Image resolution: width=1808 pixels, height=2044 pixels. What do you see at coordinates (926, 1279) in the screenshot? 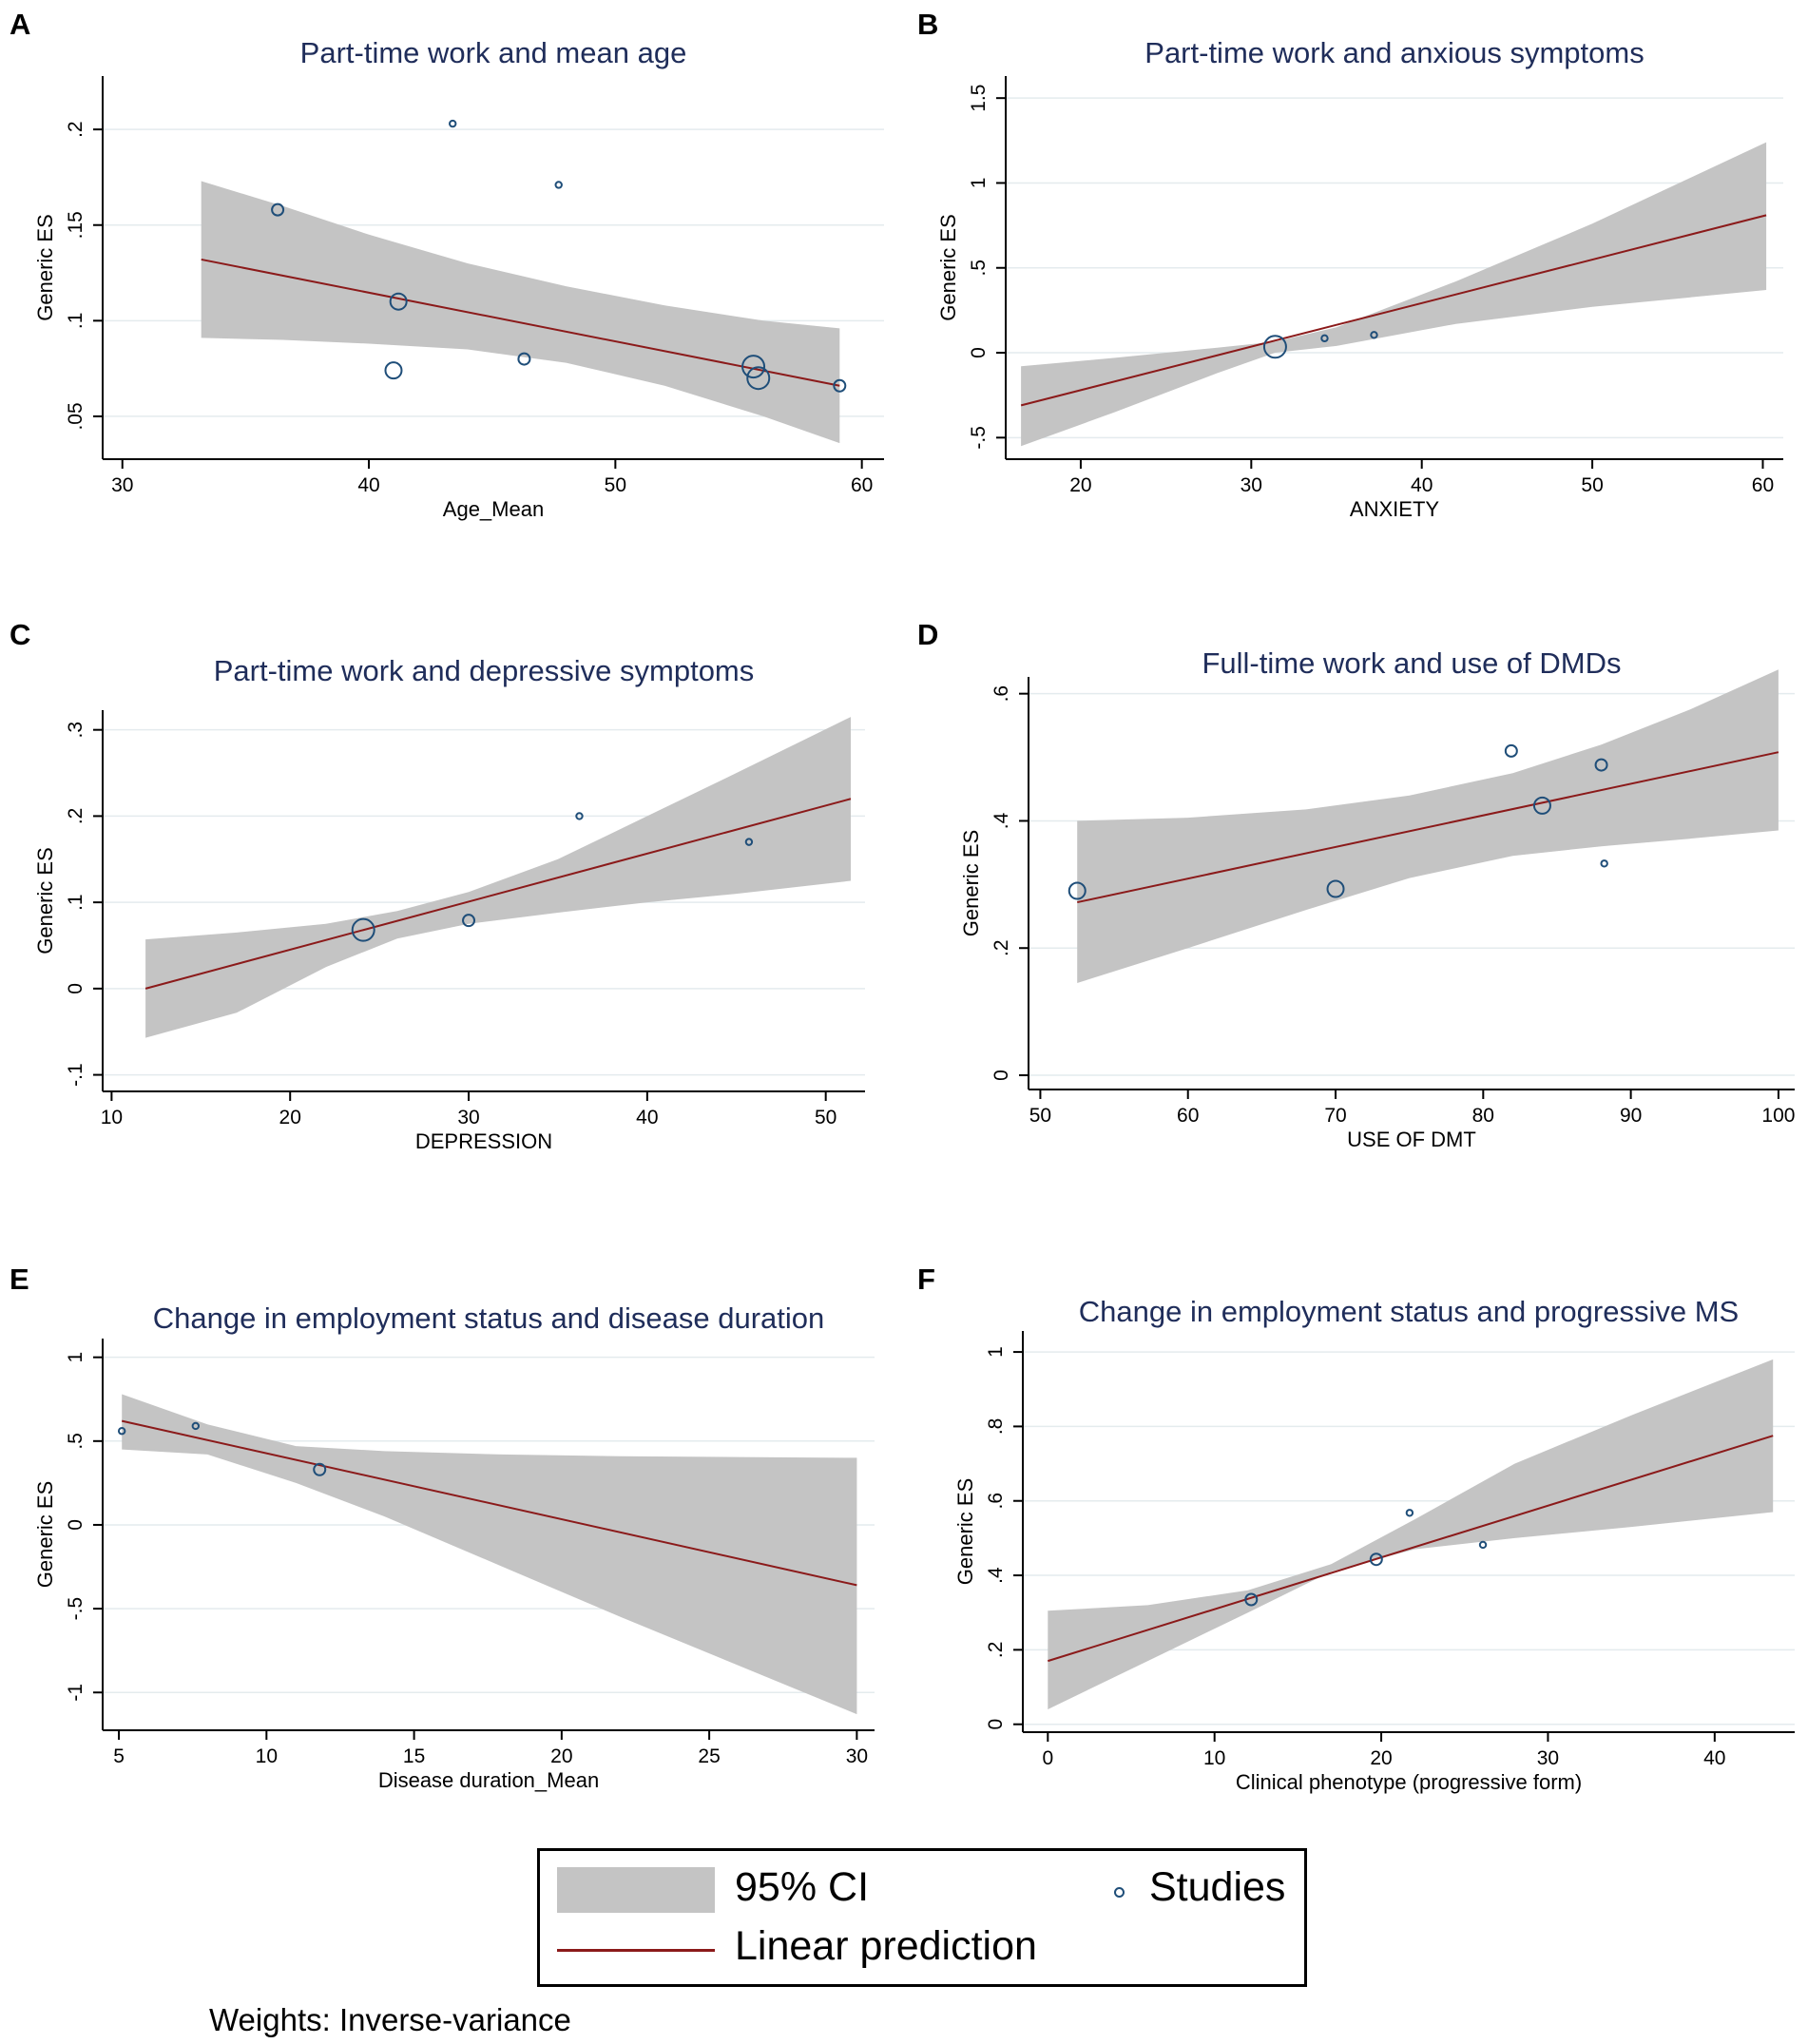
I see `panel-f-letter: F` at bounding box center [926, 1279].